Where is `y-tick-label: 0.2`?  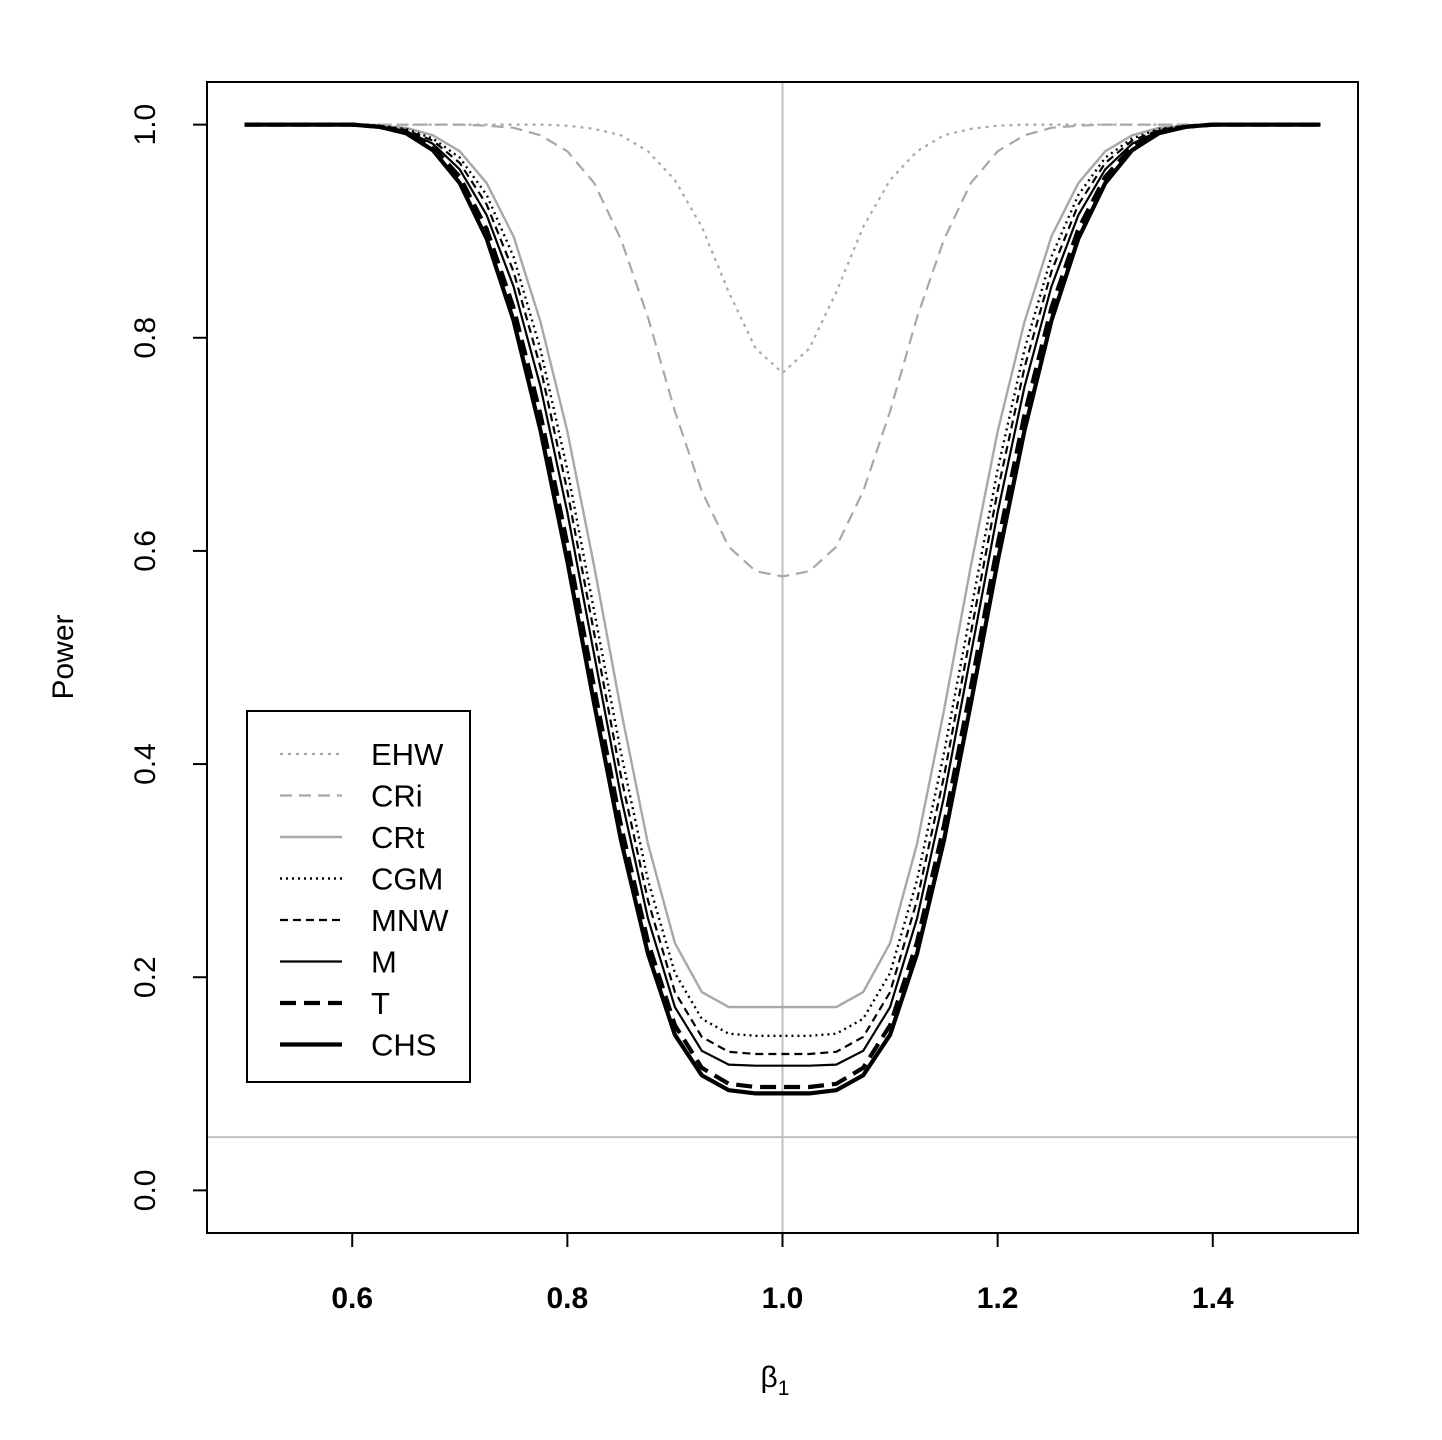 y-tick-label: 0.2 is located at coordinates (145, 977).